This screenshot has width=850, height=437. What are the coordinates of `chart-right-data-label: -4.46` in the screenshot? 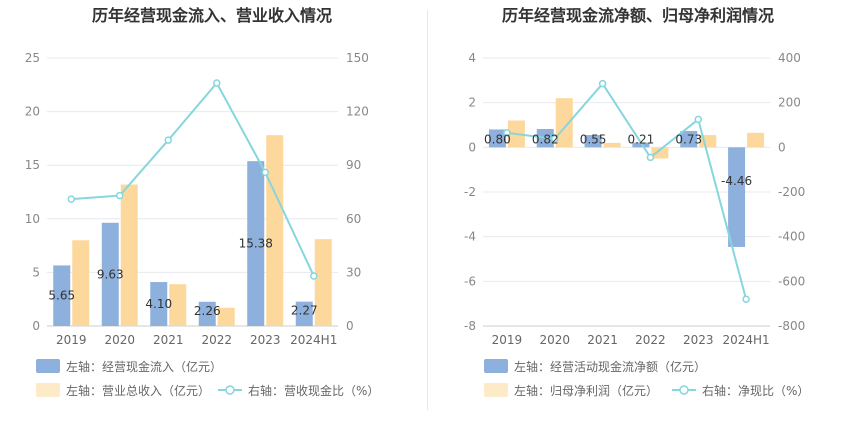 It's located at (736, 181).